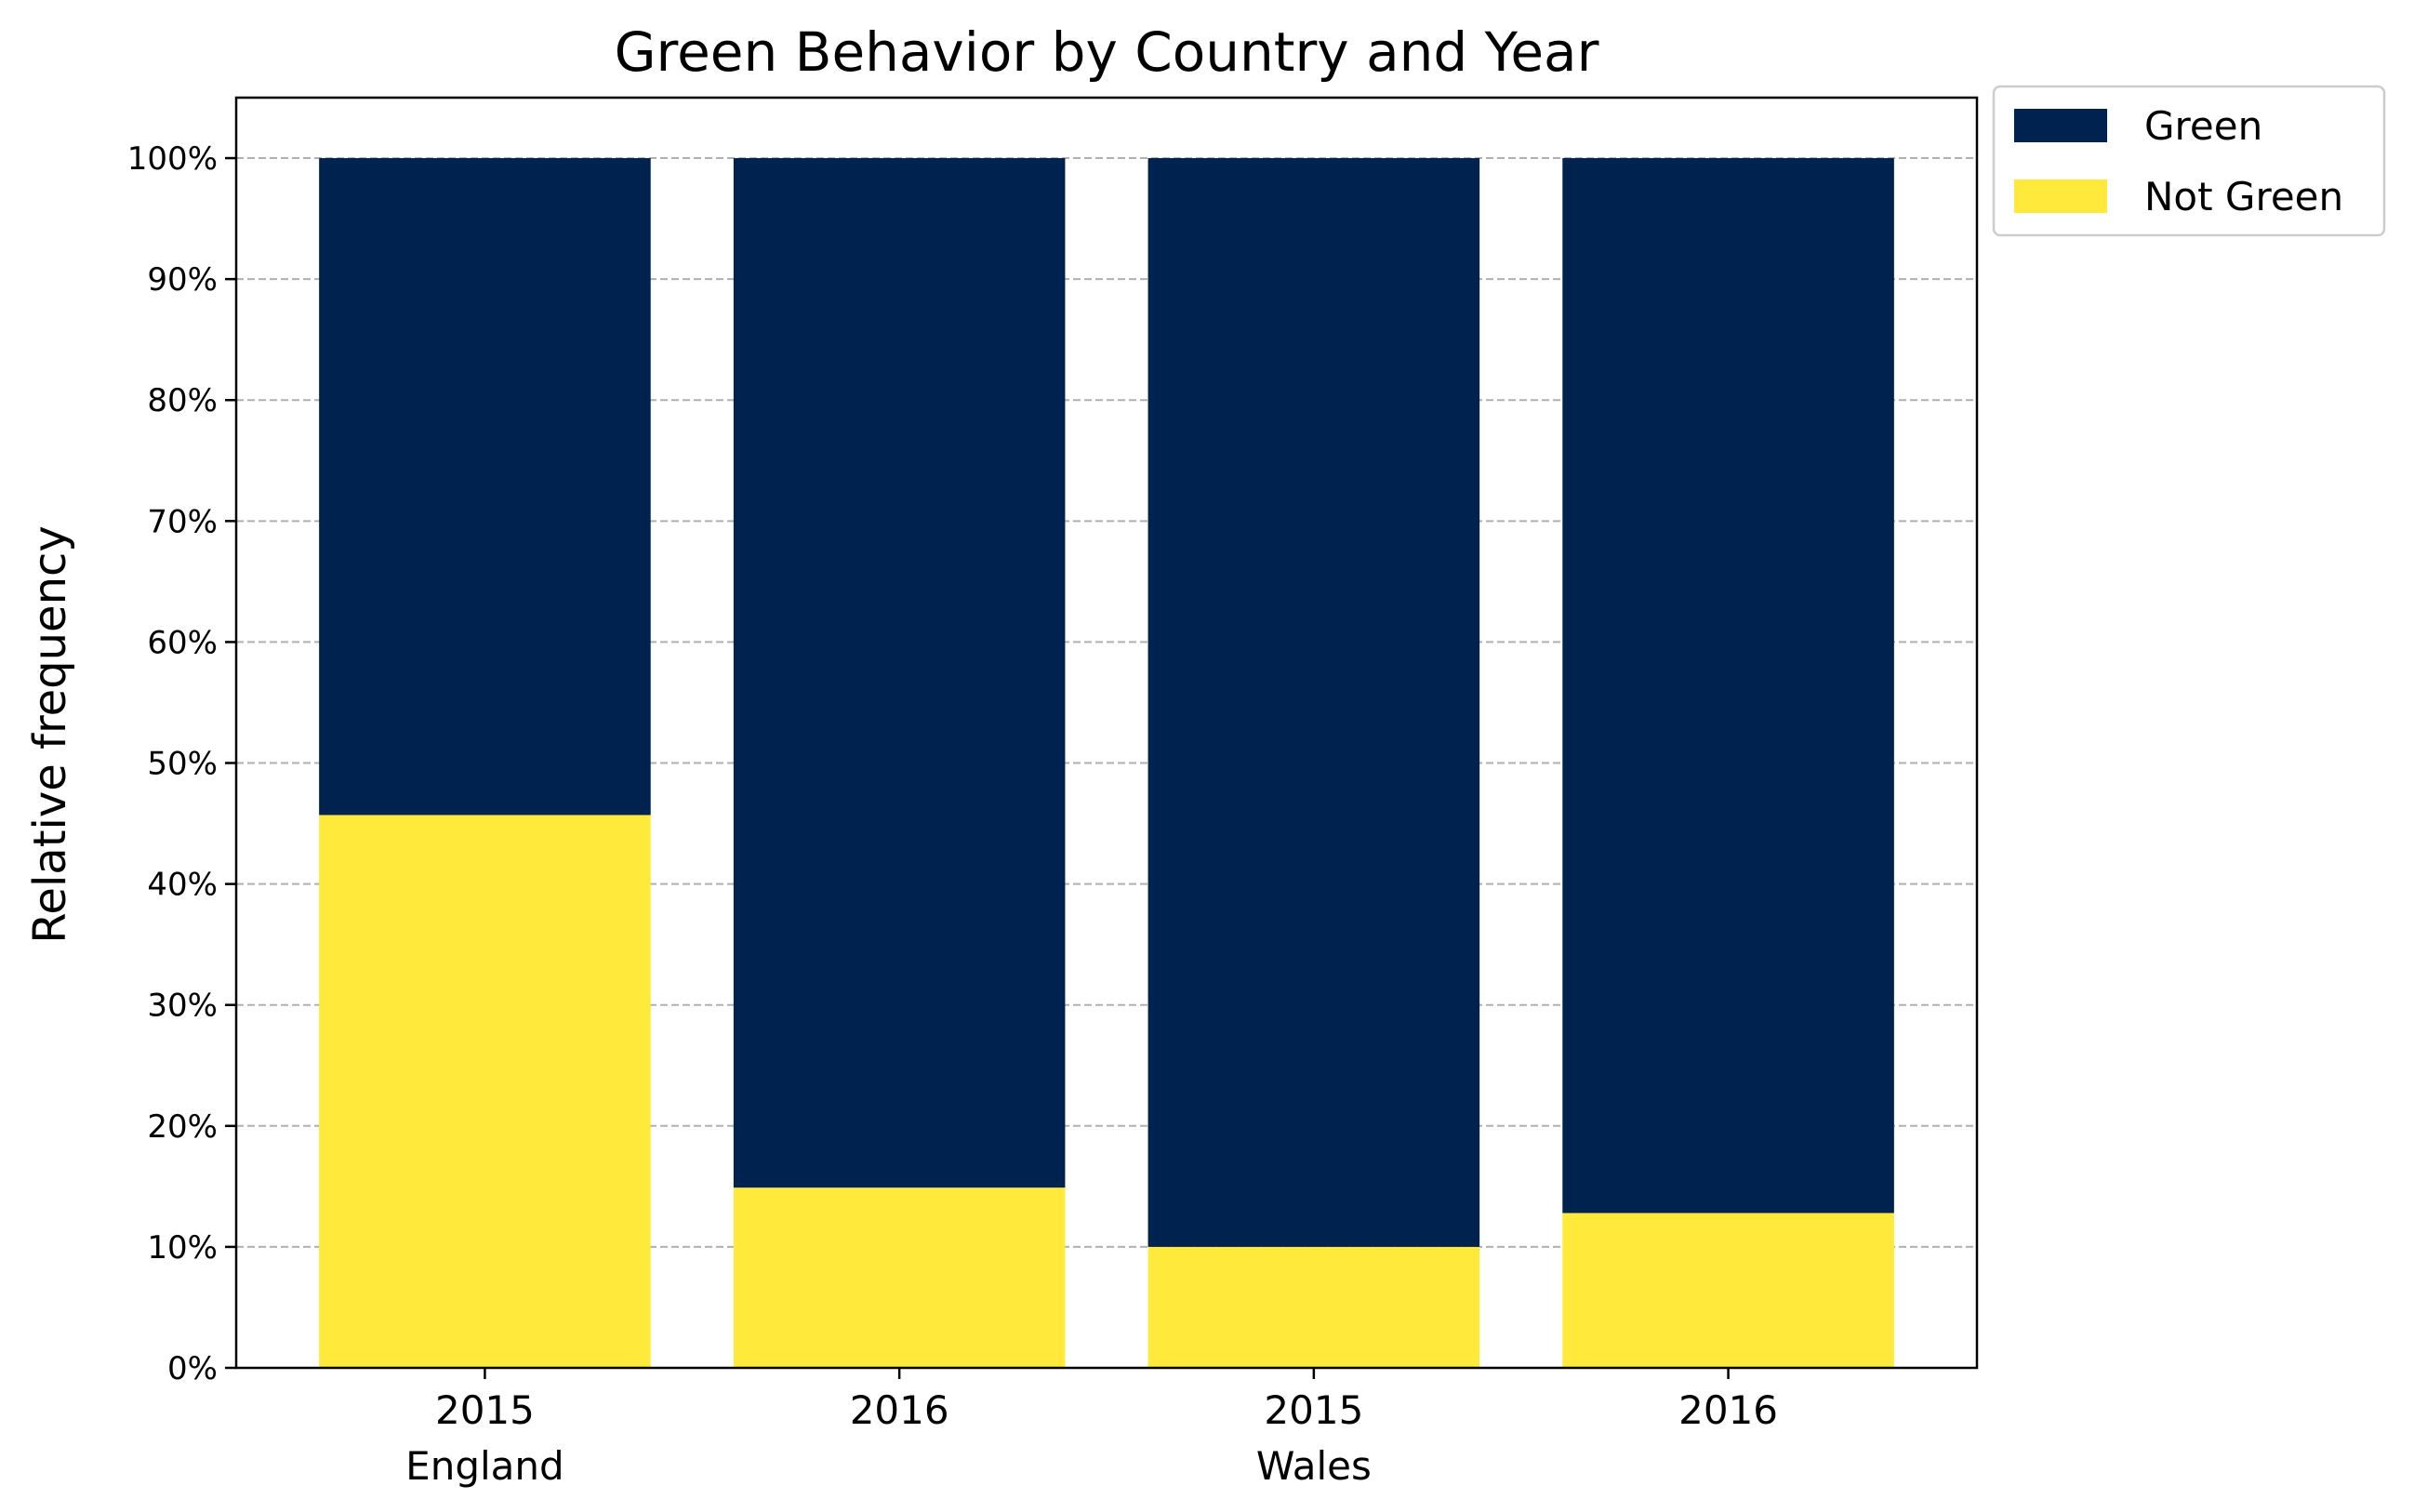 Image resolution: width=2414 pixels, height=1512 pixels. I want to click on x-group-label: Wales, so click(1314, 1466).